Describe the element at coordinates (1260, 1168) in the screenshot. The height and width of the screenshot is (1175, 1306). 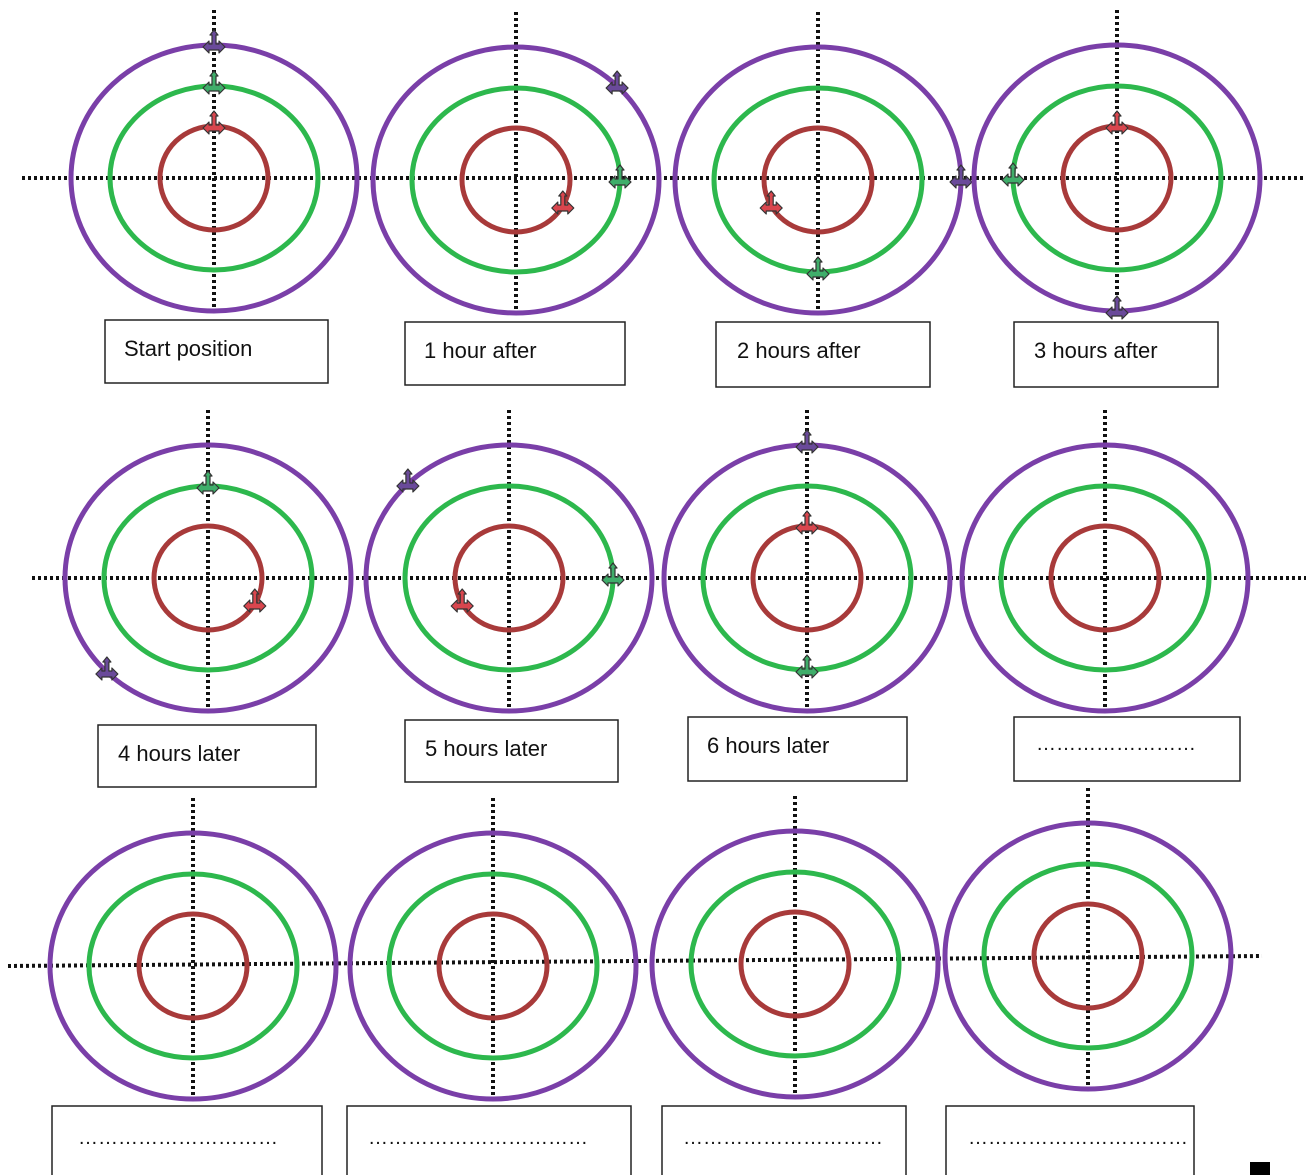
I see `corner-mark` at that location.